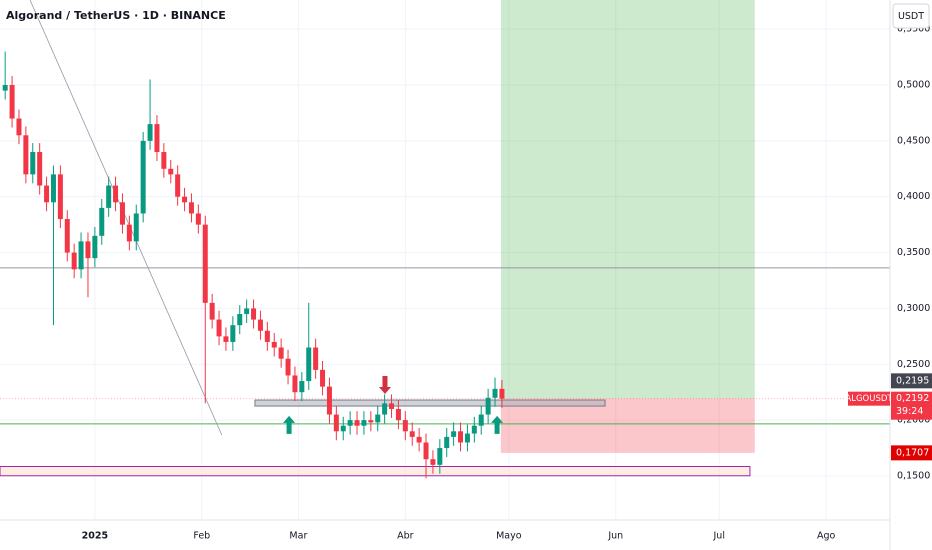 This screenshot has width=932, height=550. What do you see at coordinates (719, 536) in the screenshot?
I see `x-tick-label: Jul` at bounding box center [719, 536].